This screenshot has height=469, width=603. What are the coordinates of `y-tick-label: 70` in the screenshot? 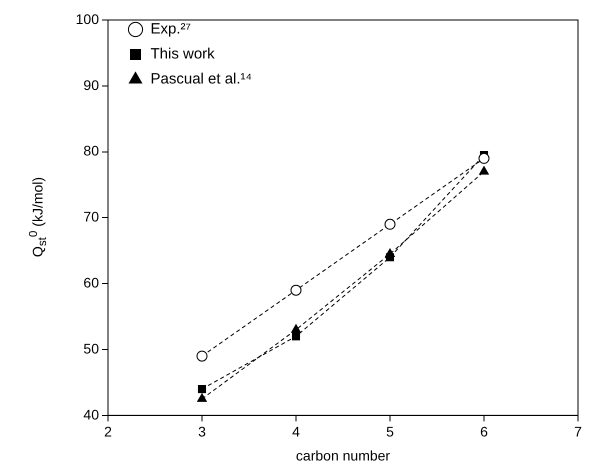 It's located at (91, 216).